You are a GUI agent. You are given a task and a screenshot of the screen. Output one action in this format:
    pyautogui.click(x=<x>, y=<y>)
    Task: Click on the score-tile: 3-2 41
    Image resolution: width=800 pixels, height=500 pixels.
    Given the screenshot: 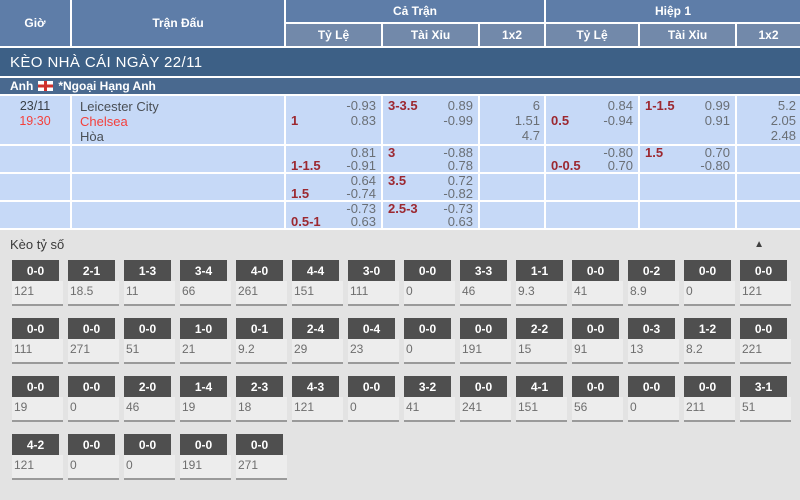 What is the action you would take?
    pyautogui.click(x=429, y=399)
    